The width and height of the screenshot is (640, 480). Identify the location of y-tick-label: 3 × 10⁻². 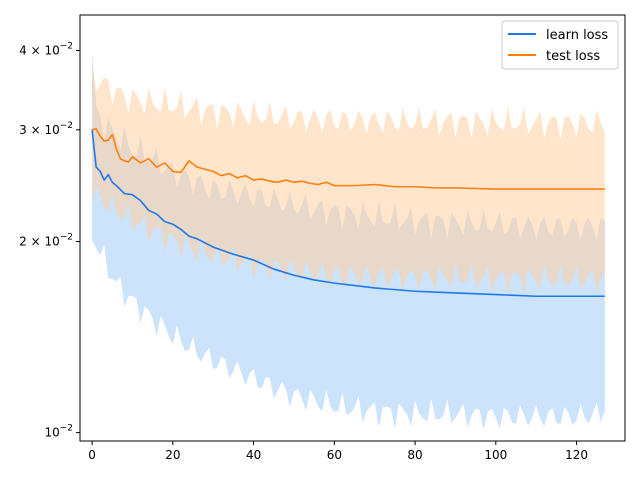
(46, 129).